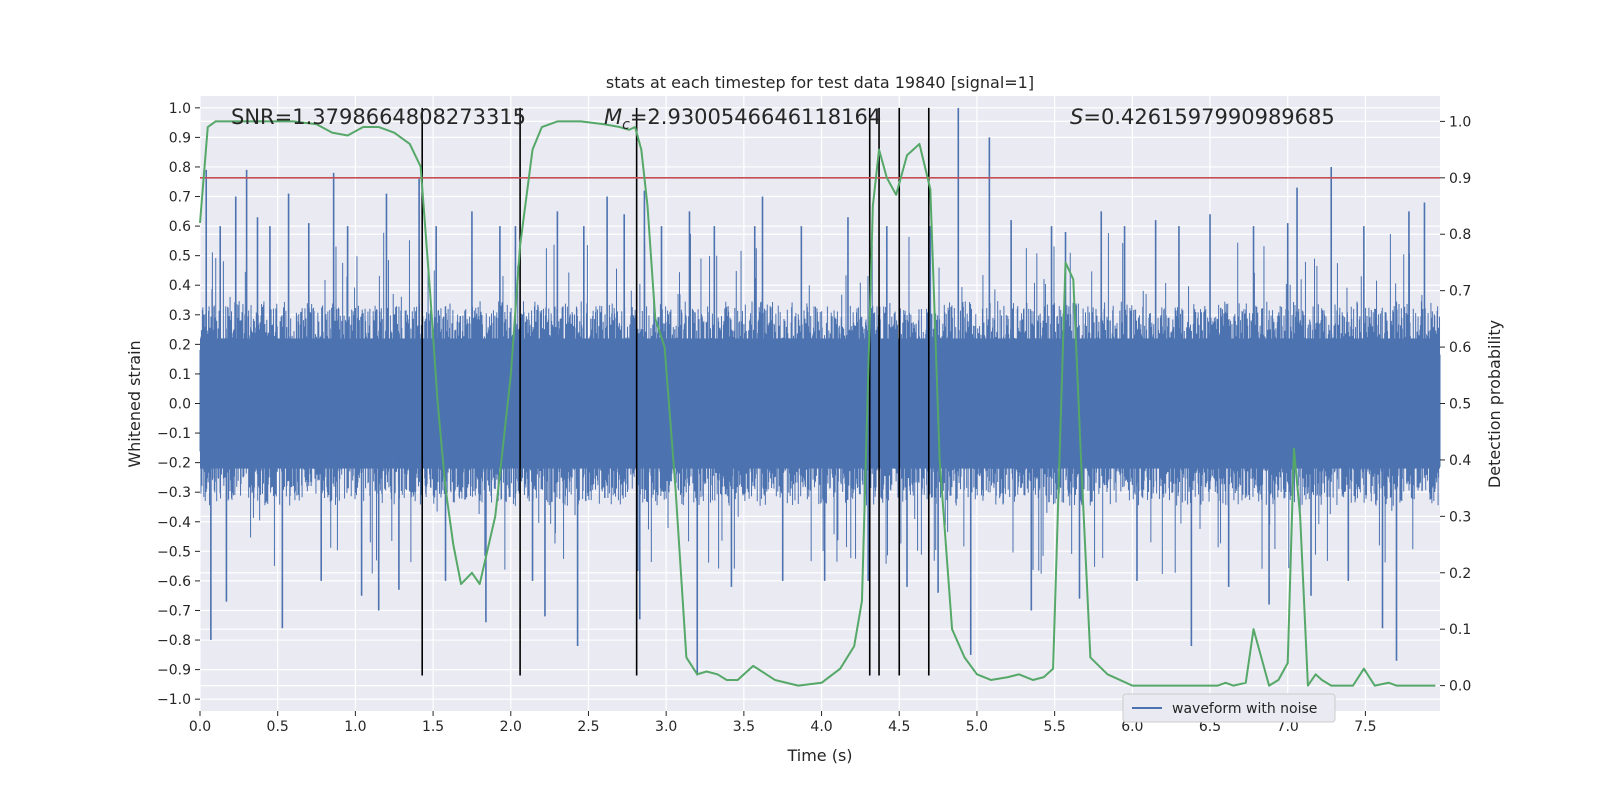  What do you see at coordinates (1460, 348) in the screenshot?
I see `y2-tick-label: 0.6` at bounding box center [1460, 348].